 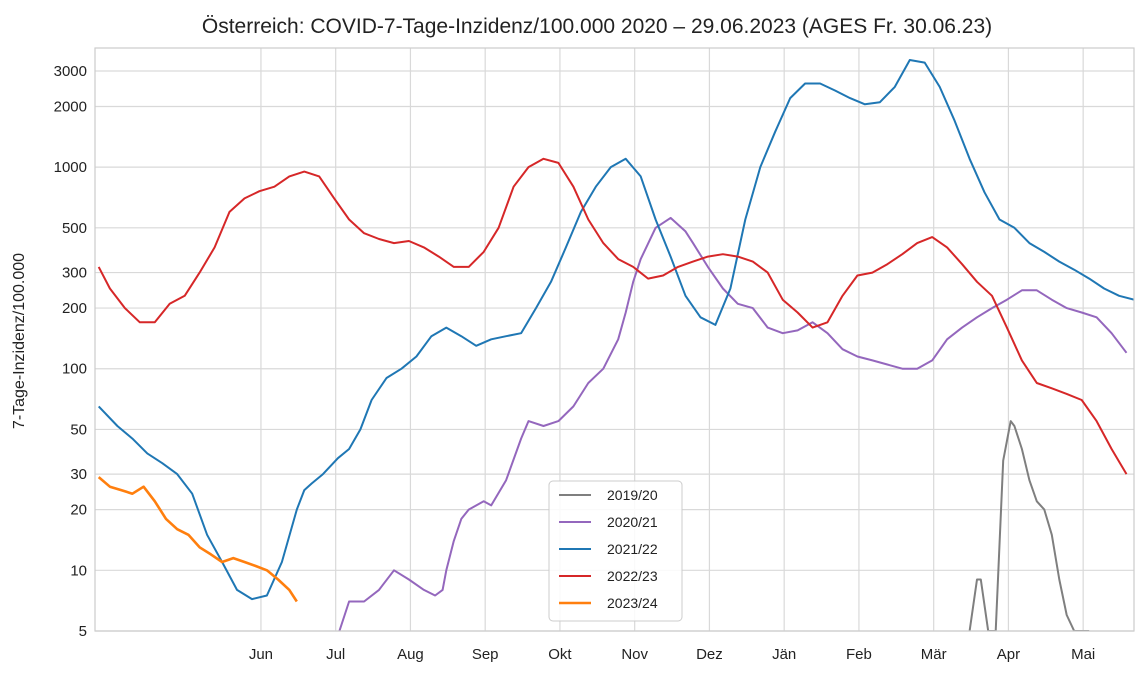 What do you see at coordinates (485, 654) in the screenshot?
I see `x-tick-label: Sep` at bounding box center [485, 654].